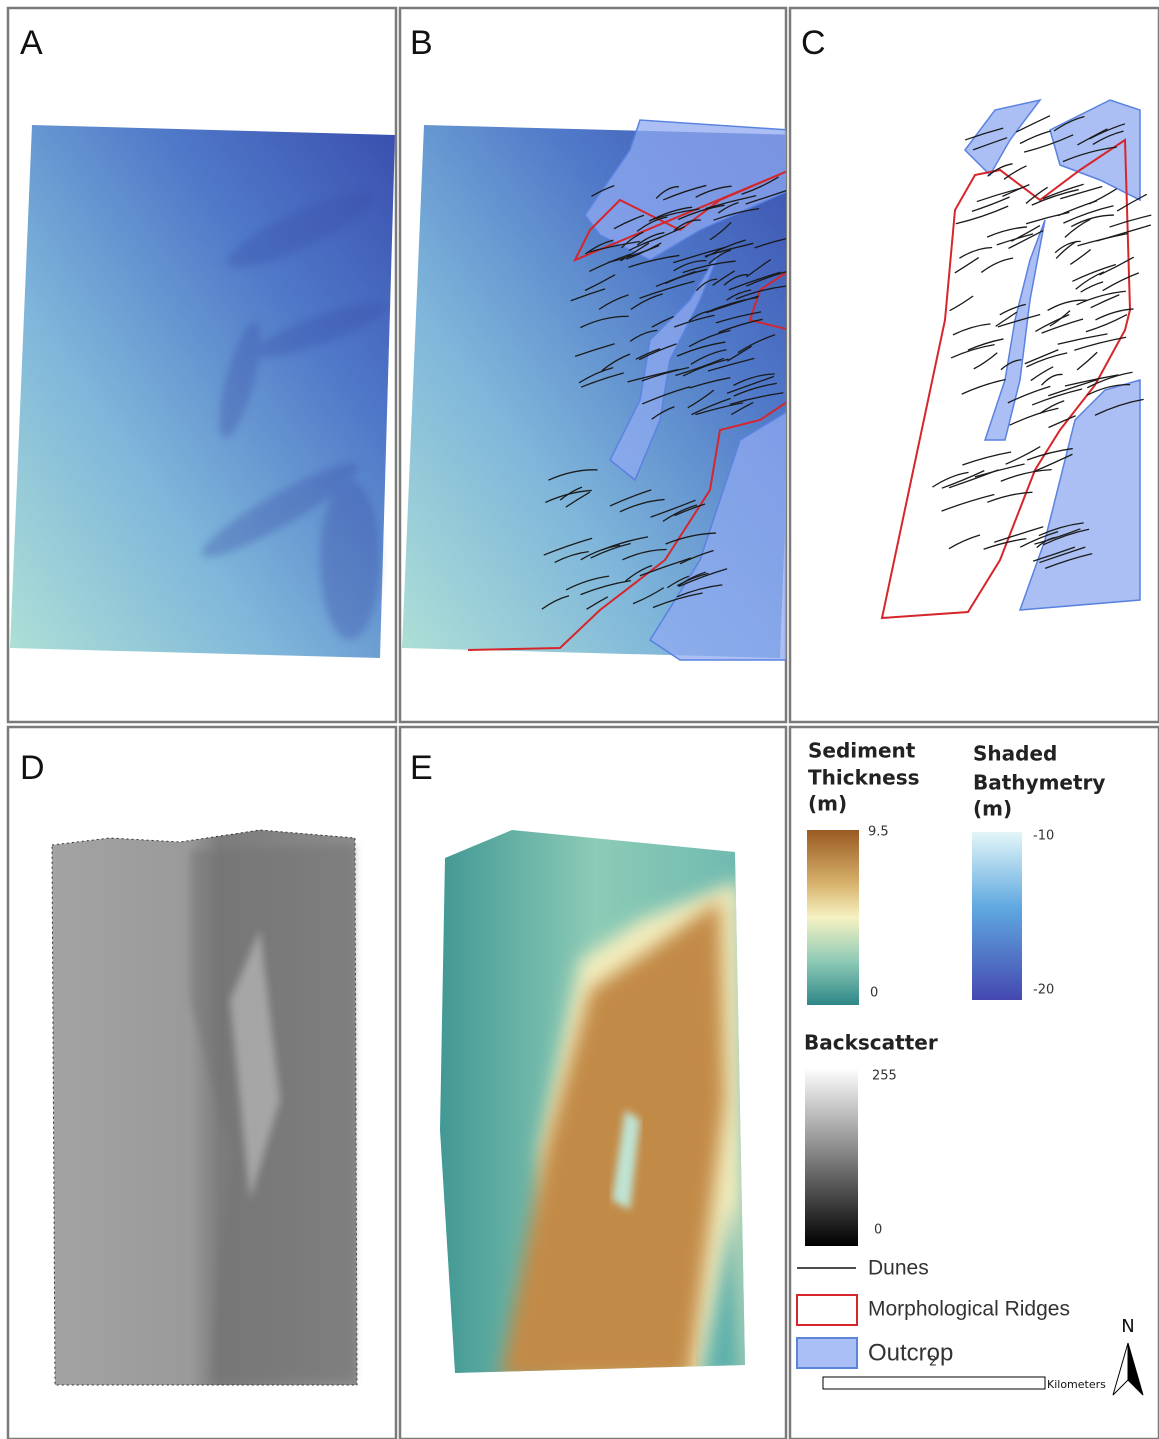 The image size is (1159, 1439). I want to click on panel-label: A, so click(31, 43).